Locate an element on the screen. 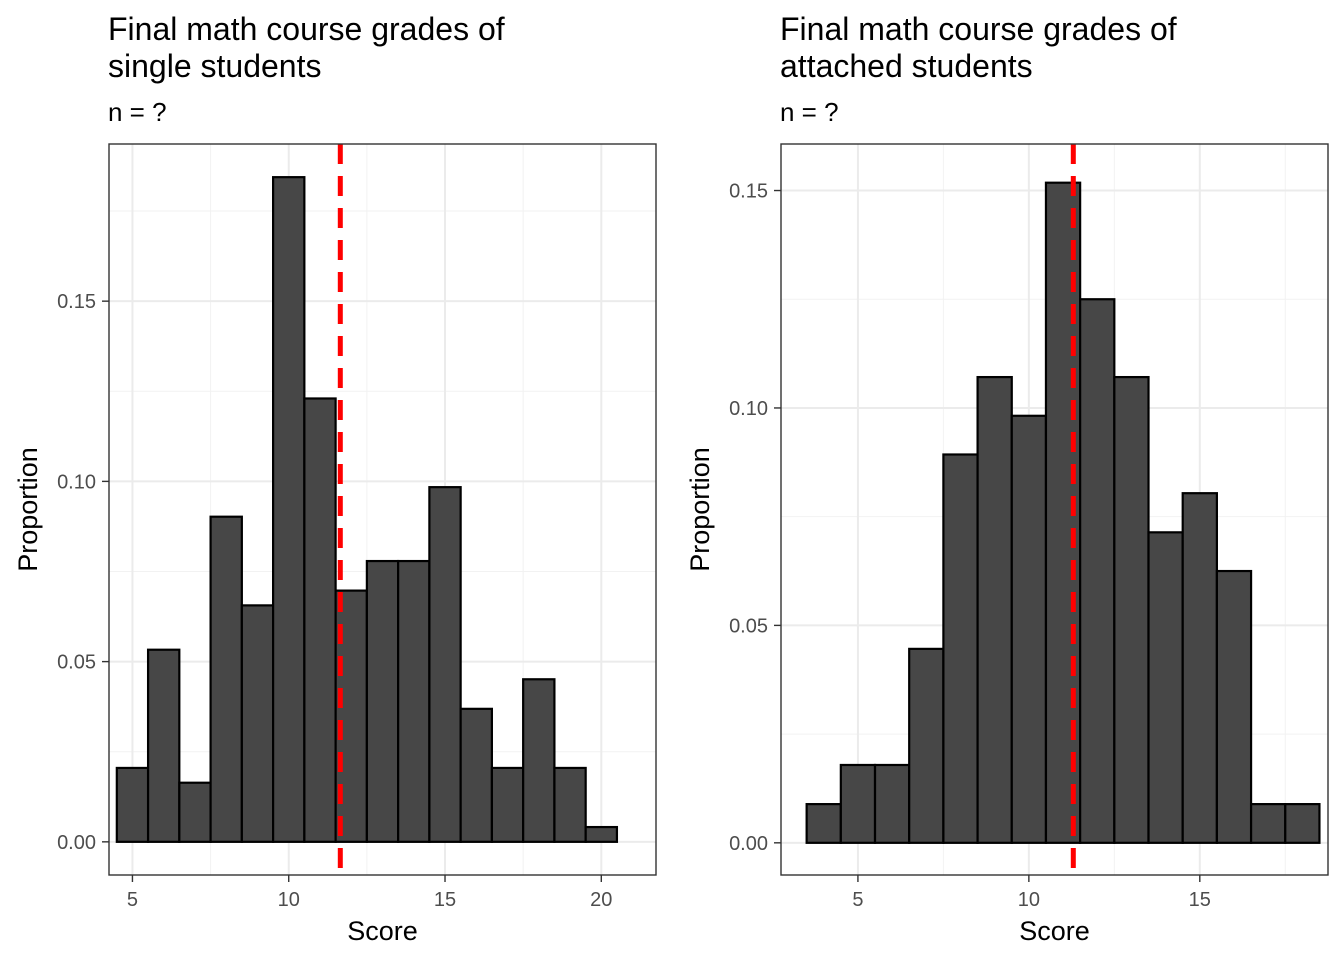 The width and height of the screenshot is (1344, 960). chart-title-line: attached students is located at coordinates (906, 66).